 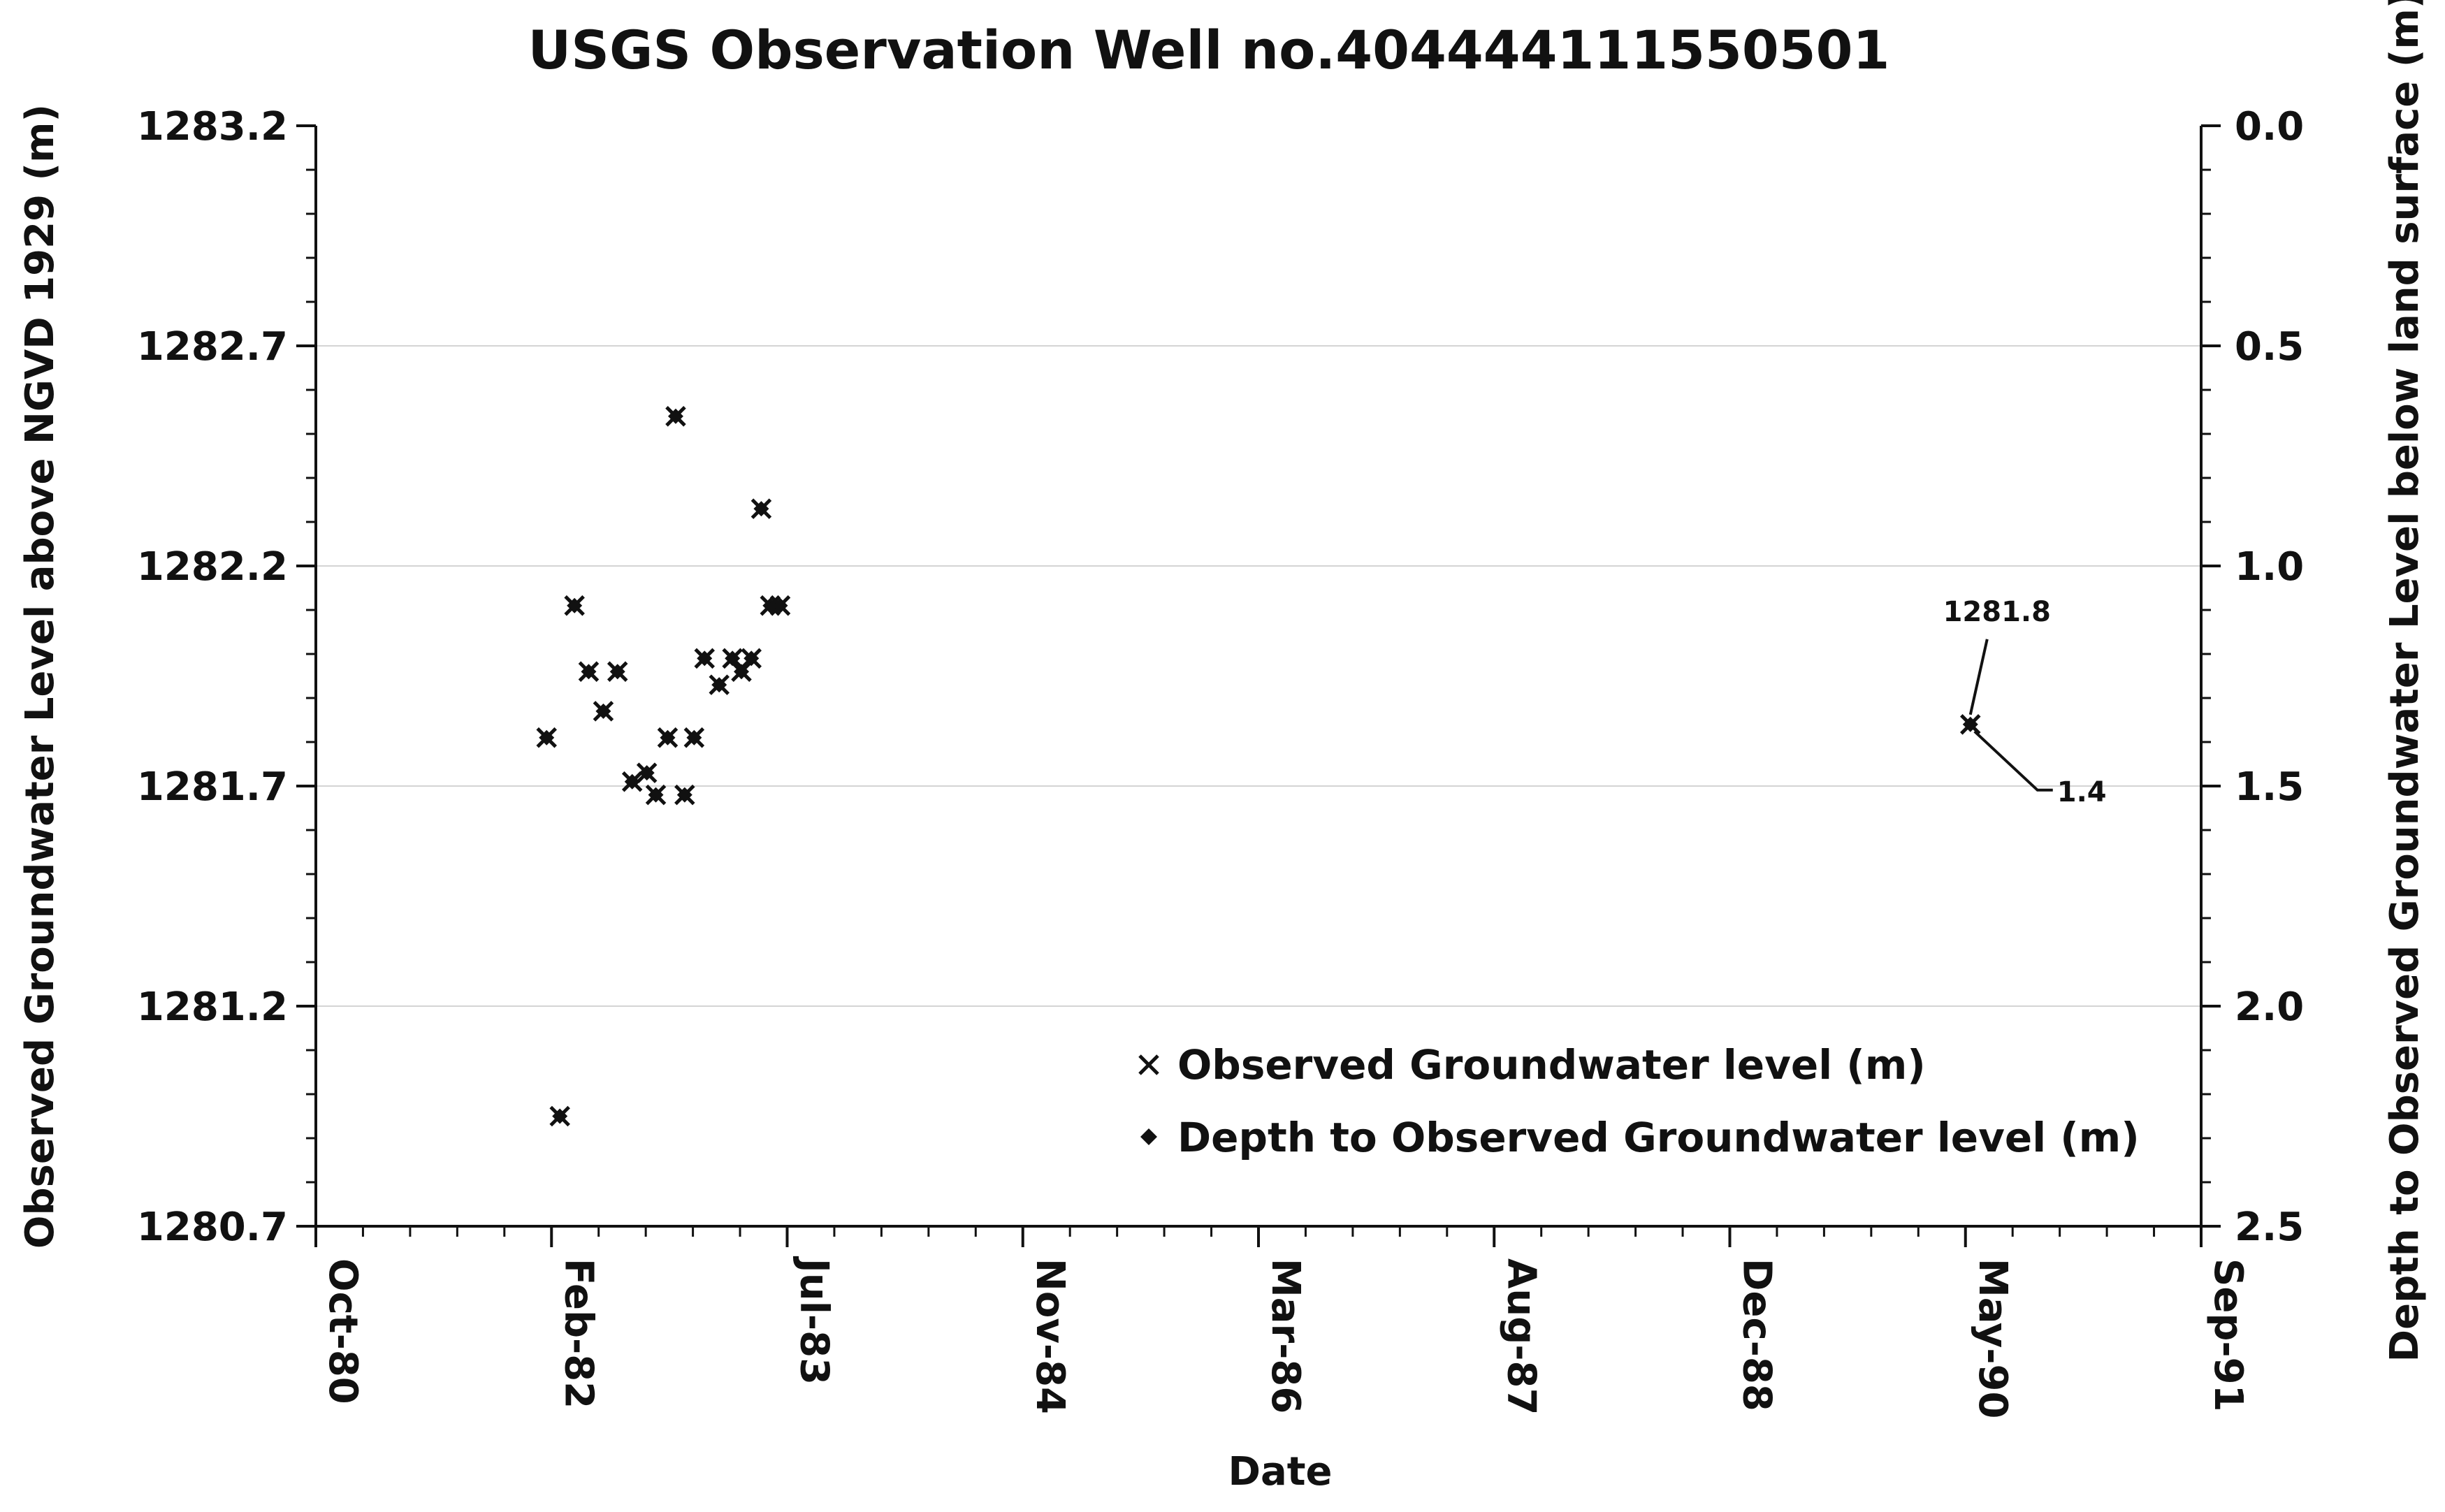 What do you see at coordinates (2228, 1335) in the screenshot?
I see `x-tick-label: Sep-91` at bounding box center [2228, 1335].